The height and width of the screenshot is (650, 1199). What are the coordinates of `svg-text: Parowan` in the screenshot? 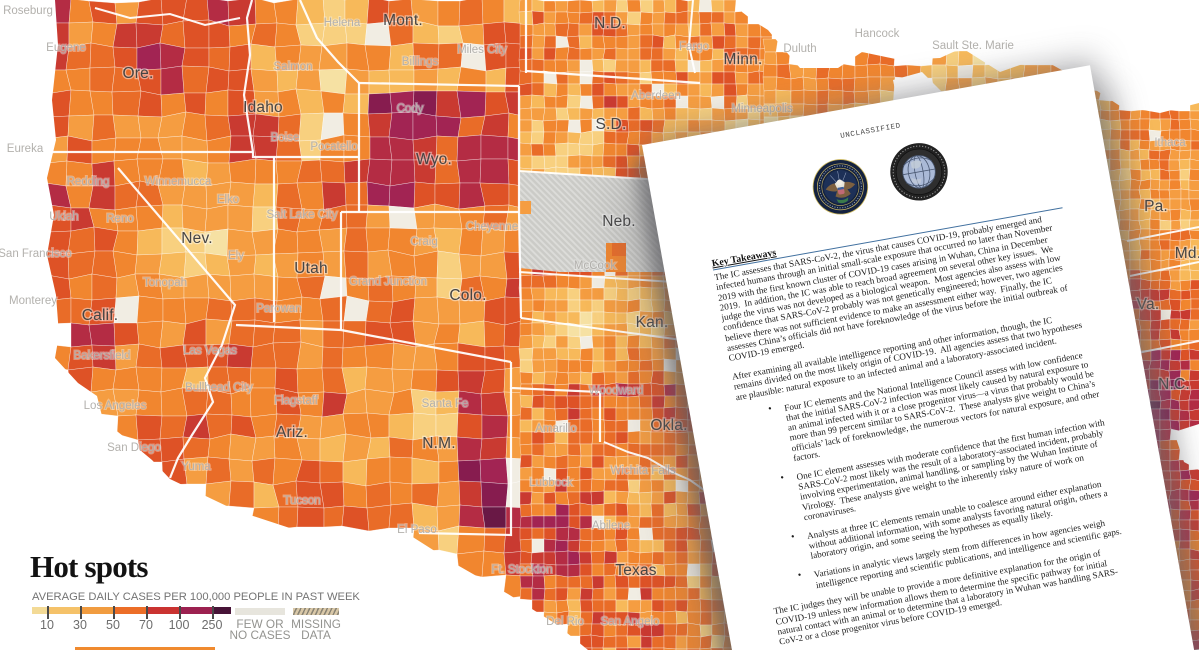 It's located at (278, 309).